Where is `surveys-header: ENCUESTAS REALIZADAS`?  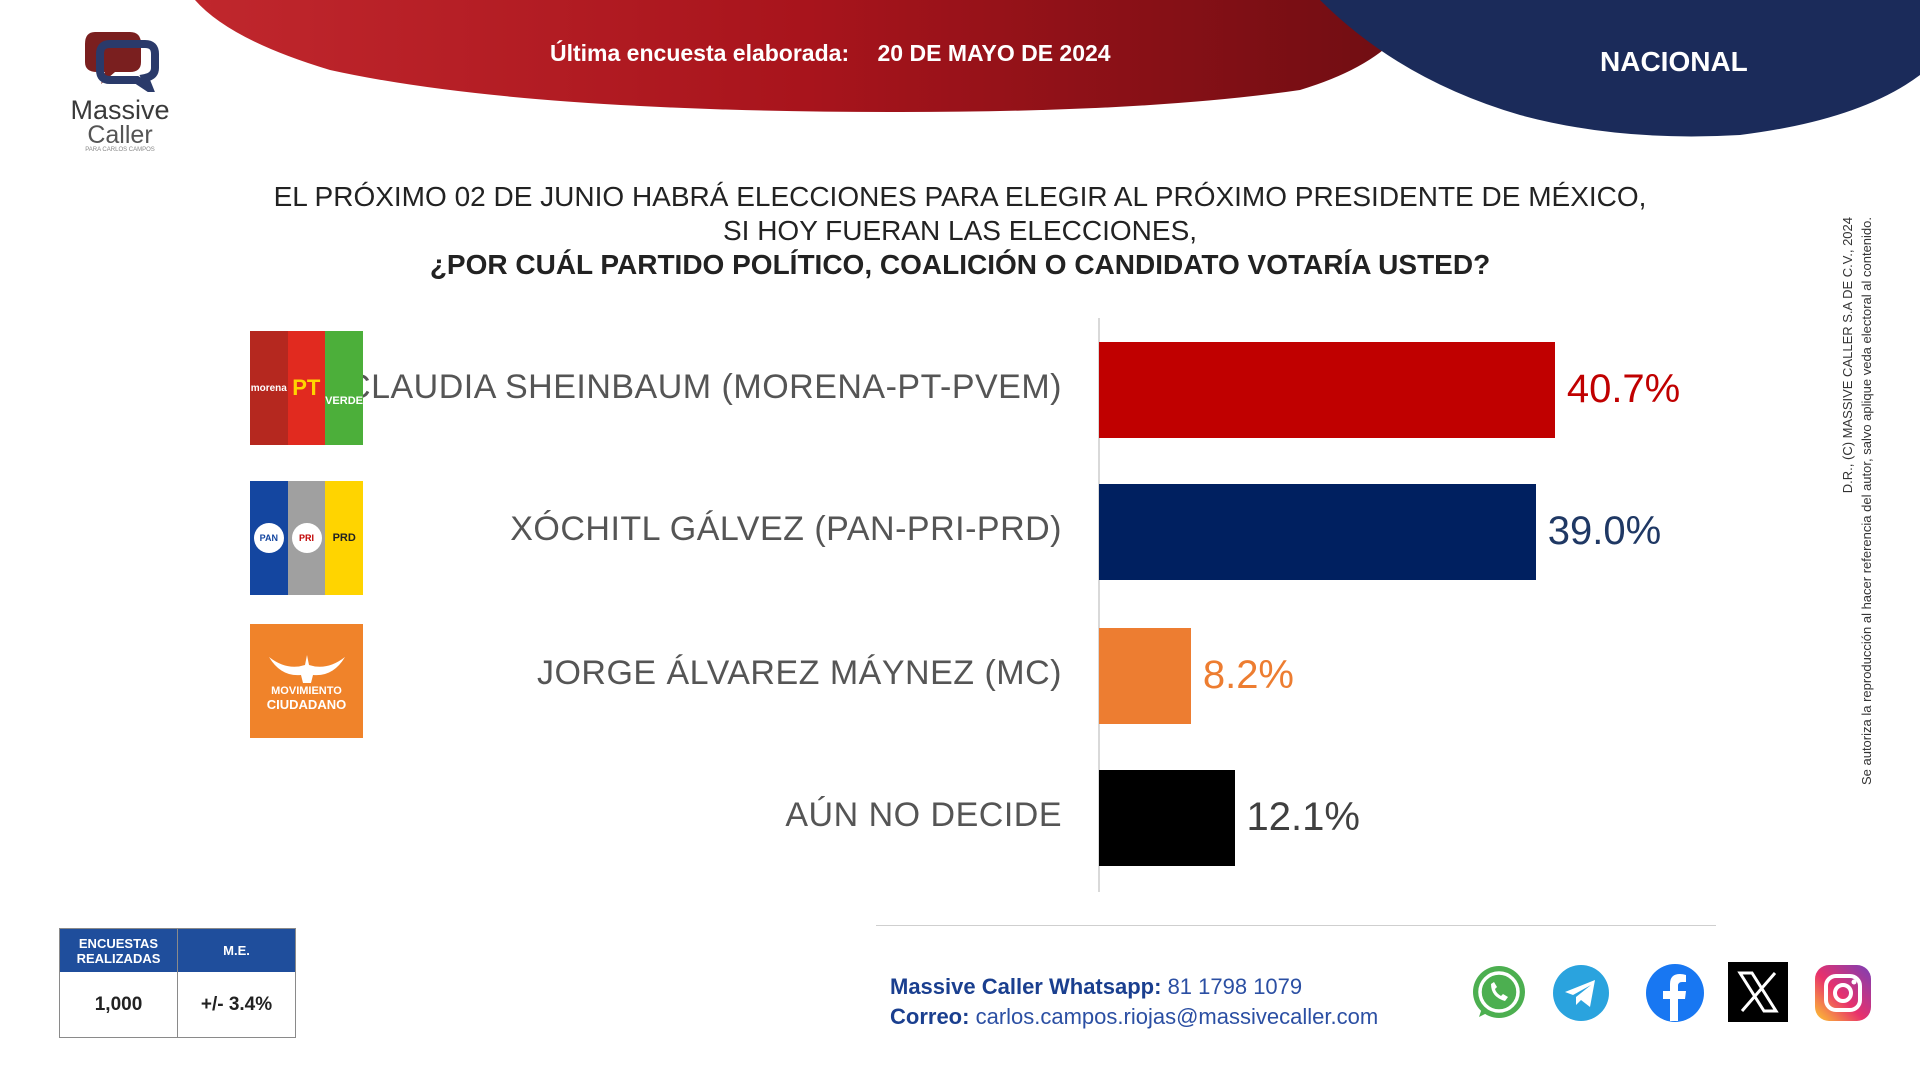
surveys-header: ENCUESTAS REALIZADAS is located at coordinates (119, 950).